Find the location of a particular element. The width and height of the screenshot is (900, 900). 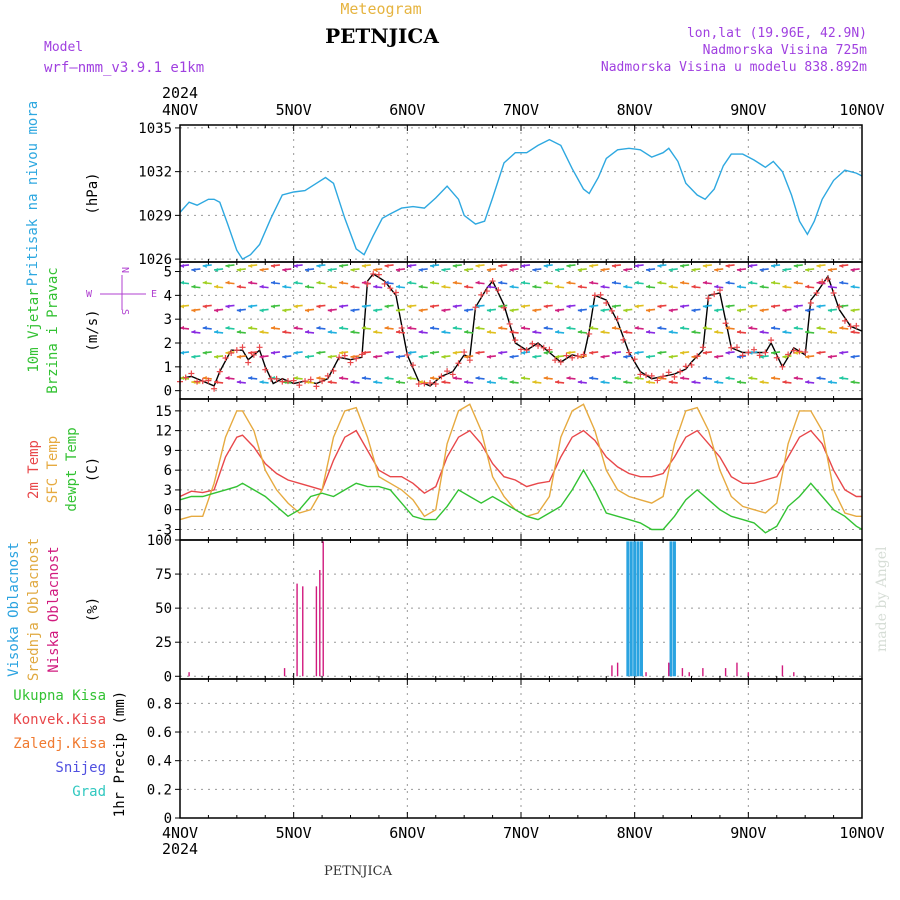

credit-watermark: made by Angel is located at coordinates (882, 599).